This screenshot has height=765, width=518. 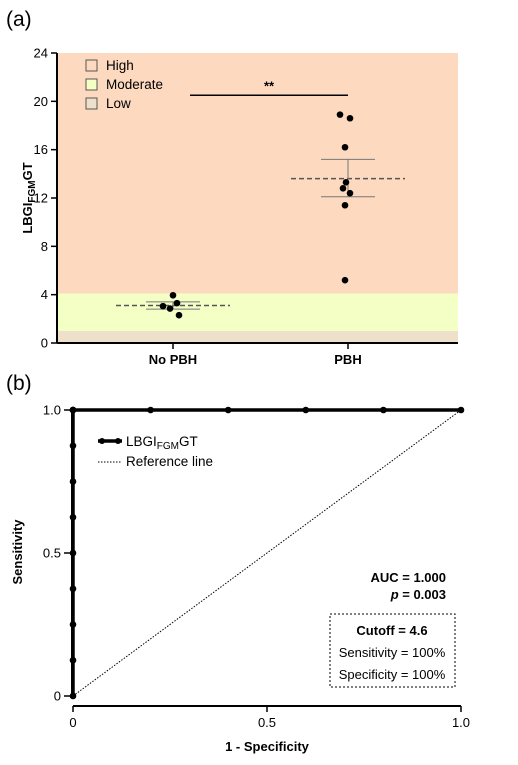 What do you see at coordinates (29, 197) in the screenshot?
I see `panel-a-ylabel: LBGIFGMGT` at bounding box center [29, 197].